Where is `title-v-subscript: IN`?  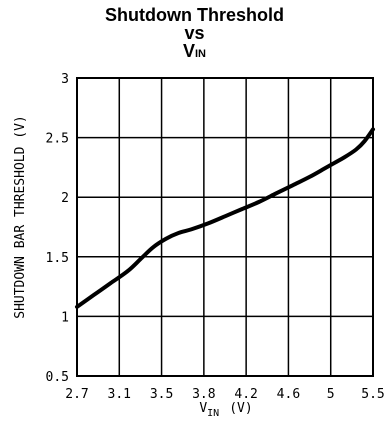 title-v-subscript: IN is located at coordinates (200, 54).